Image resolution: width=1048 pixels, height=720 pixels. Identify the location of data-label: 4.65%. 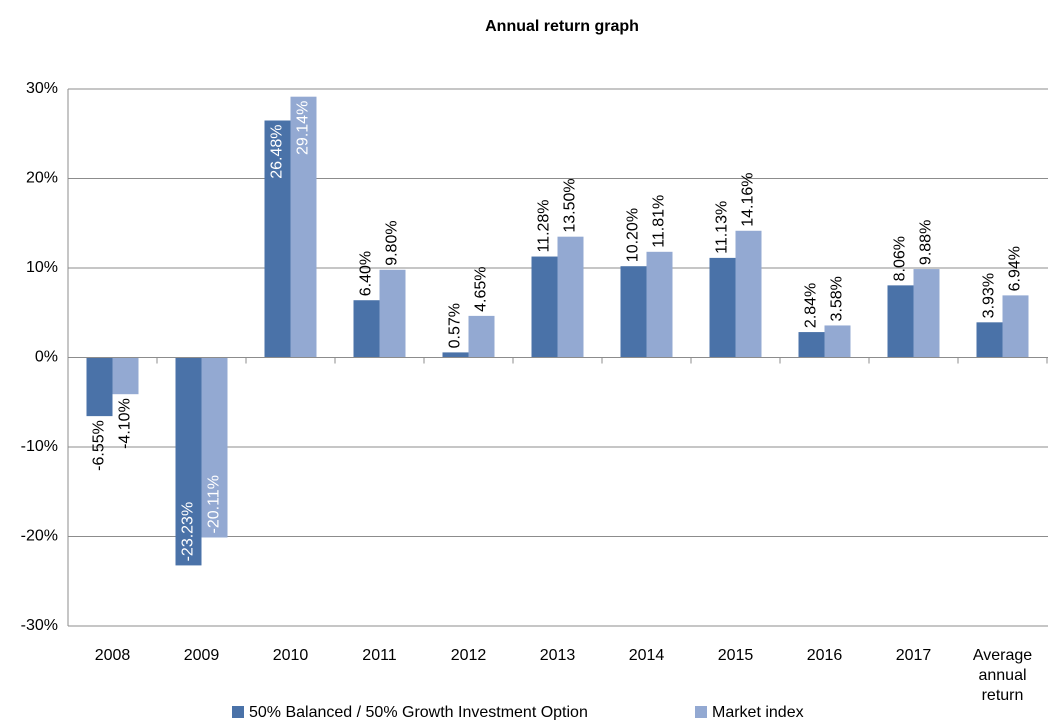
(481, 289).